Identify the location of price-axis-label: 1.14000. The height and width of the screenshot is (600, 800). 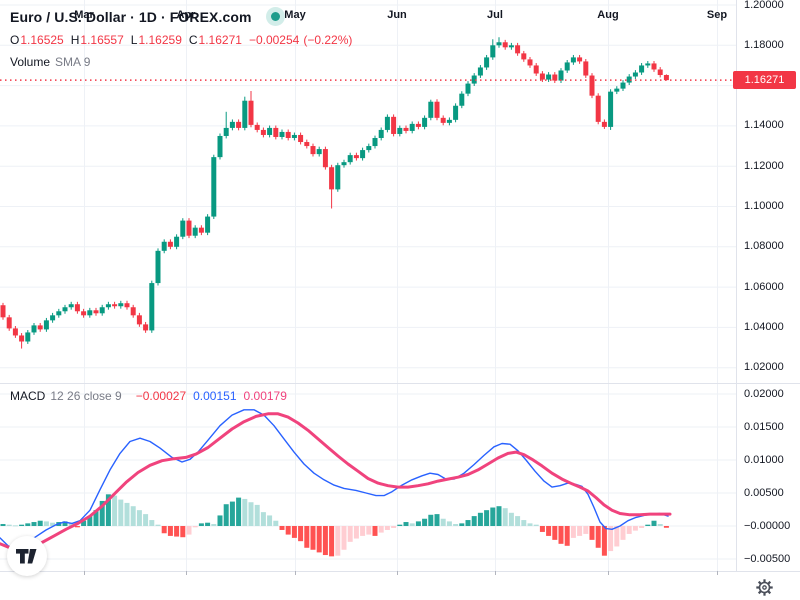
(764, 125).